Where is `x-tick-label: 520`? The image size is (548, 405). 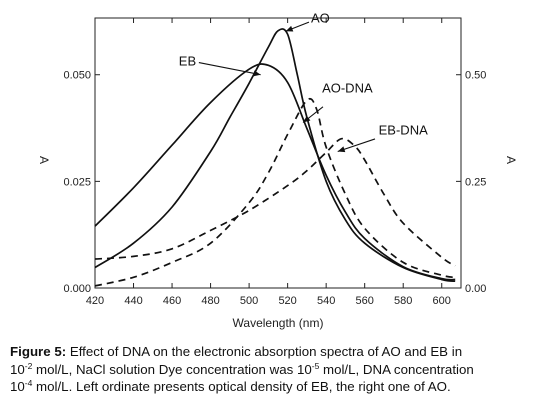 x-tick-label: 520 is located at coordinates (287, 301).